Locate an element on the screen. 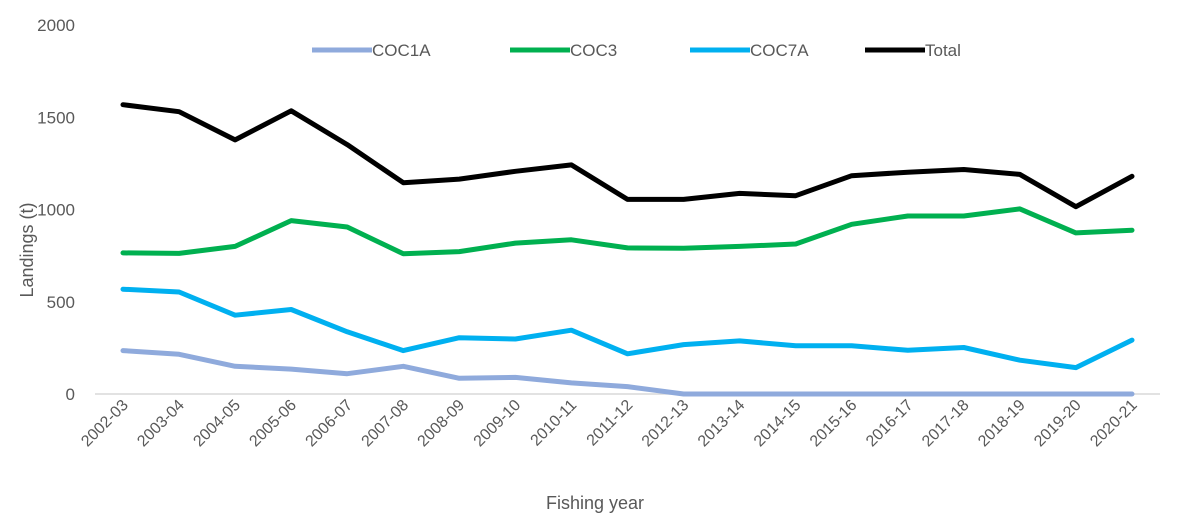 The image size is (1179, 514). x-tick-label: 2016-17 is located at coordinates (890, 424).